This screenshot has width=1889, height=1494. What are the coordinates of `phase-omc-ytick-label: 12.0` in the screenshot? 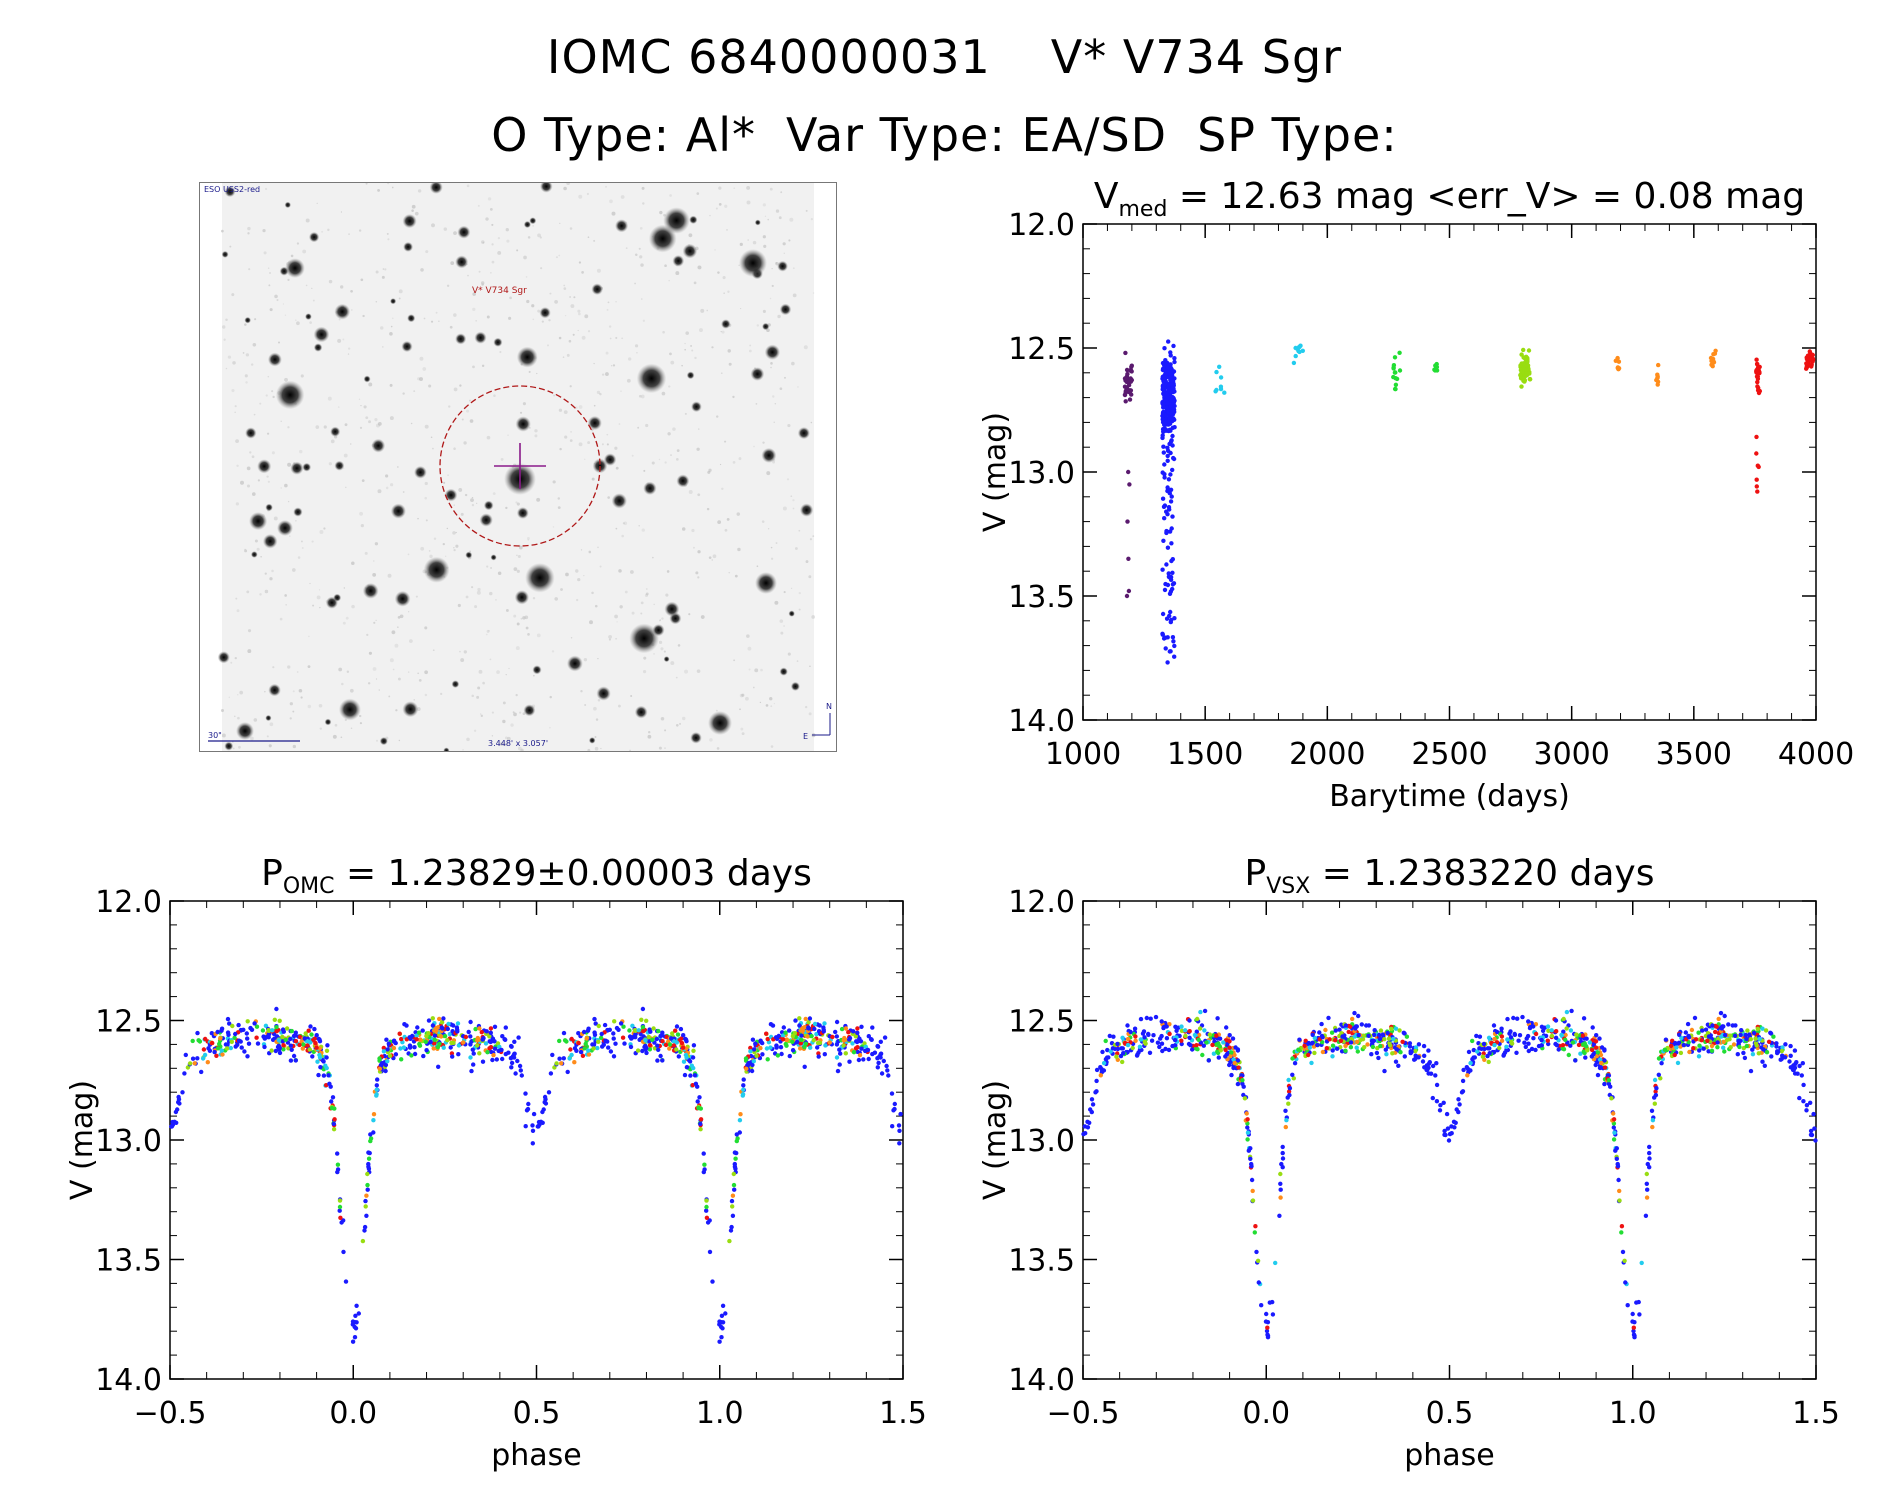 It's located at (128, 902).